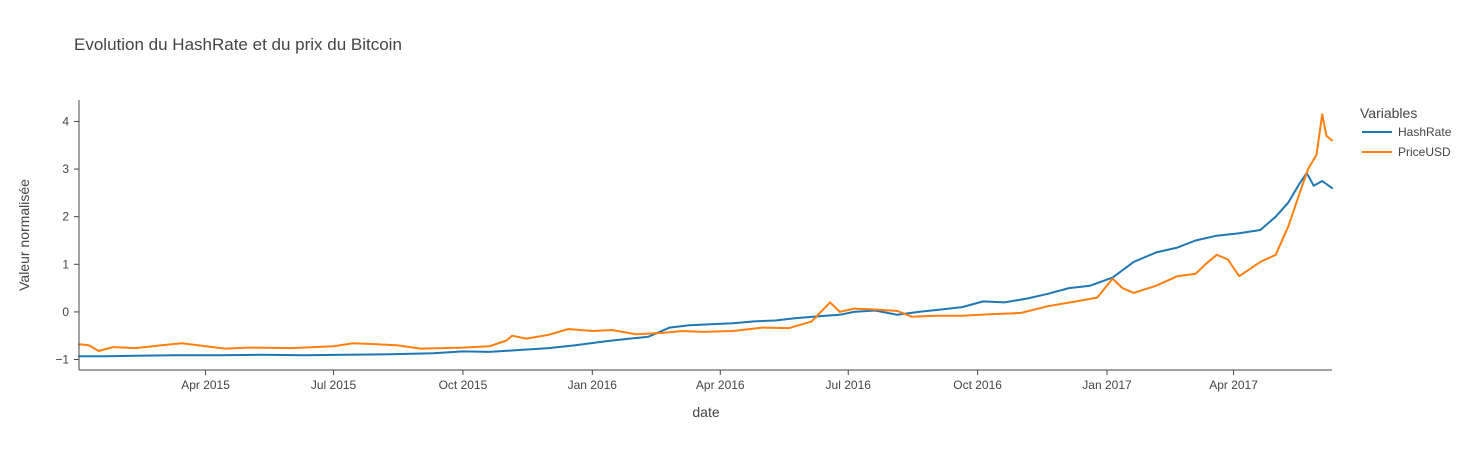  I want to click on y-ticks: −1 0 1 2 3 4, so click(67, 240).